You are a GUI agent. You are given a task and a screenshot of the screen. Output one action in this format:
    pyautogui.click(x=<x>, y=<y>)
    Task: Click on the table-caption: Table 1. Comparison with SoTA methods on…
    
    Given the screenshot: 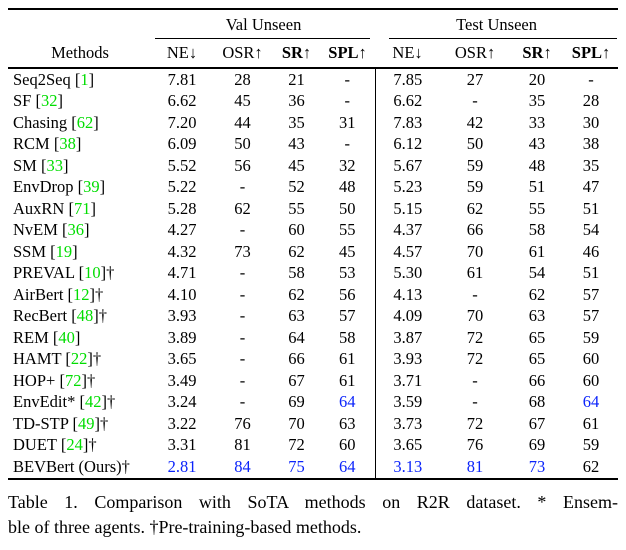 What is the action you would take?
    pyautogui.click(x=313, y=515)
    